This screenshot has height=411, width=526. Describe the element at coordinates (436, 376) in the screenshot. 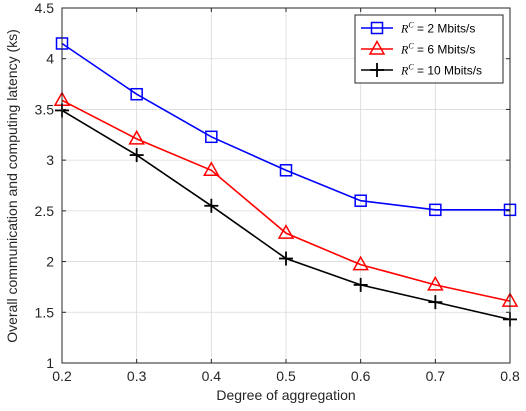

I see `x-tick-label: 0.7` at that location.